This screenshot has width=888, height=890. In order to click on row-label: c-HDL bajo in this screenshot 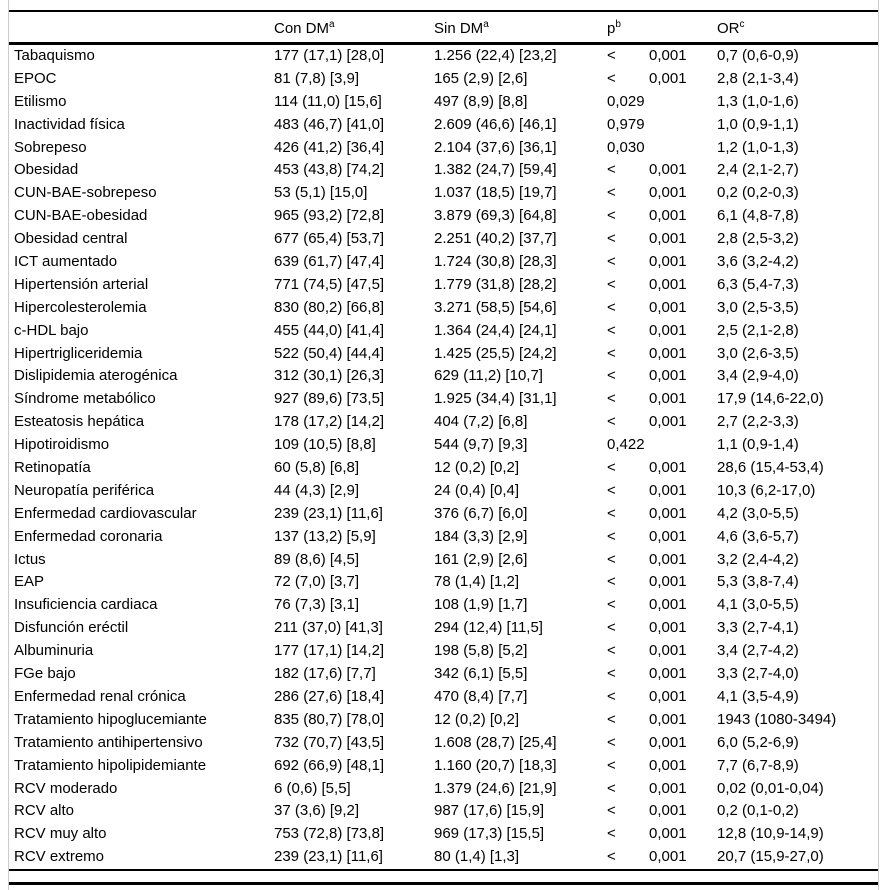, I will do `click(51, 330)`.